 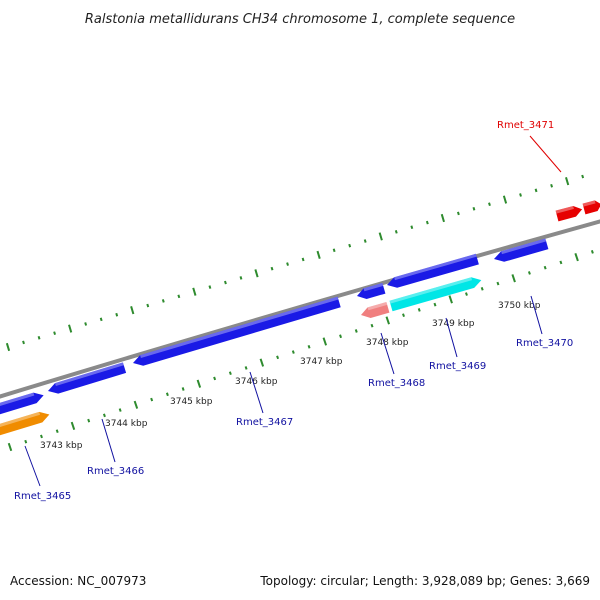 What do you see at coordinates (433, 270) in the screenshot?
I see `gene-3469-companion` at bounding box center [433, 270].